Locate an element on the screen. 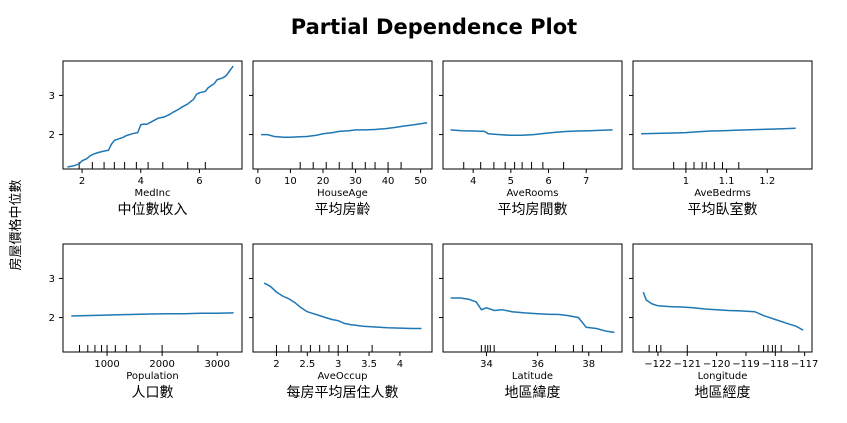 This screenshot has height=423, width=847. subplot-houseage: 0 10 20 30 40 50 HouseAge 平均房齡 is located at coordinates (341, 139).